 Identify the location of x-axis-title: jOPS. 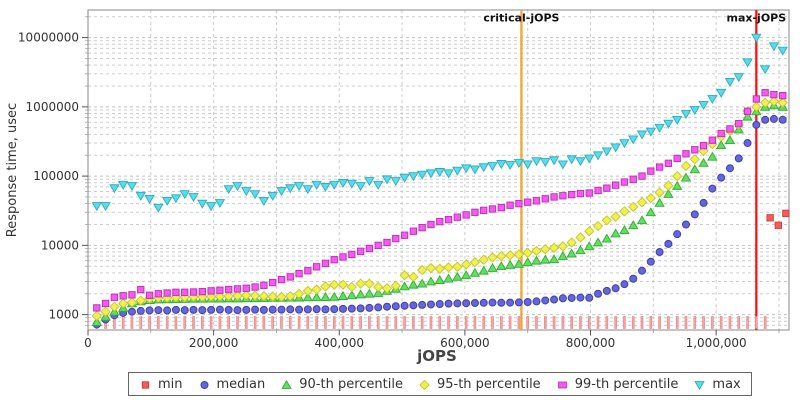
(436, 356).